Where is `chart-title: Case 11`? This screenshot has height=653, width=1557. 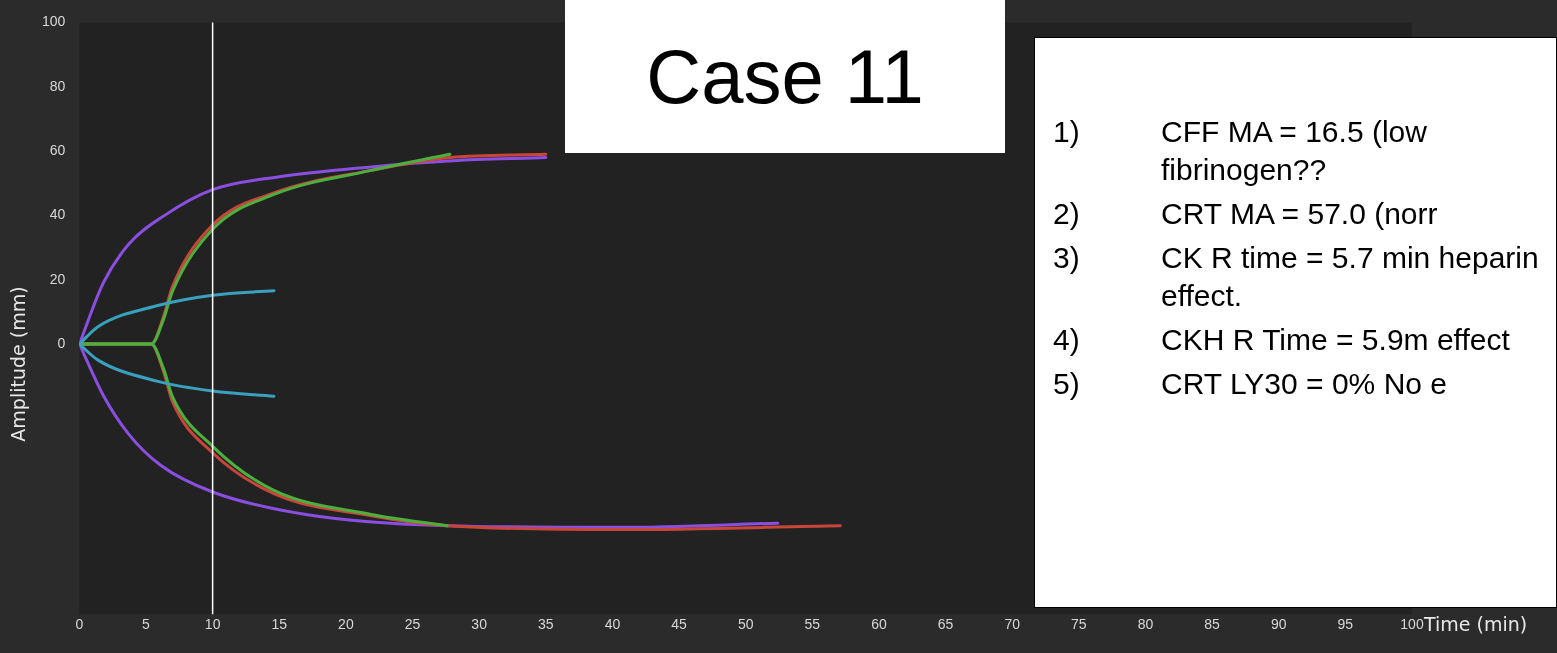
chart-title: Case 11 is located at coordinates (785, 76).